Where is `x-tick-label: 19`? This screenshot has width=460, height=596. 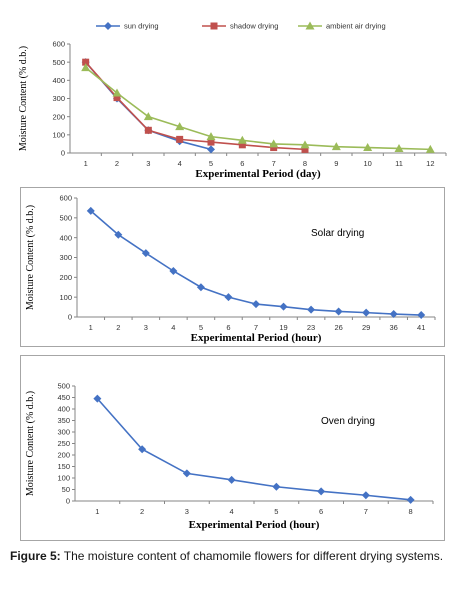 x-tick-label: 19 is located at coordinates (283, 327).